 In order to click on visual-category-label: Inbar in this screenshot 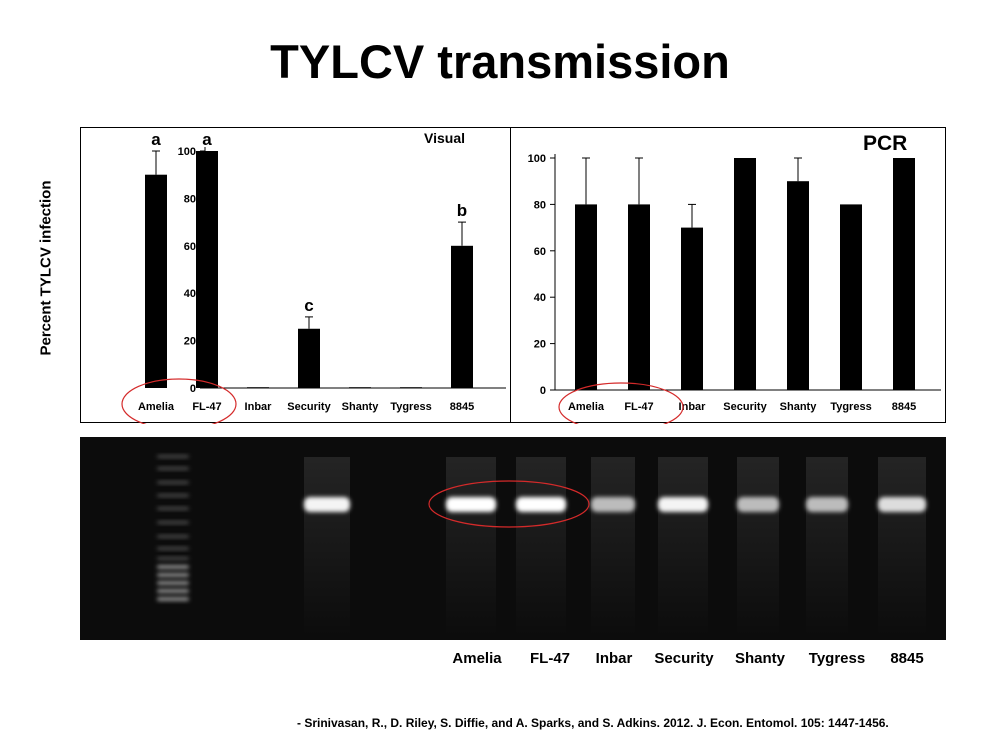, I will do `click(259, 407)`.